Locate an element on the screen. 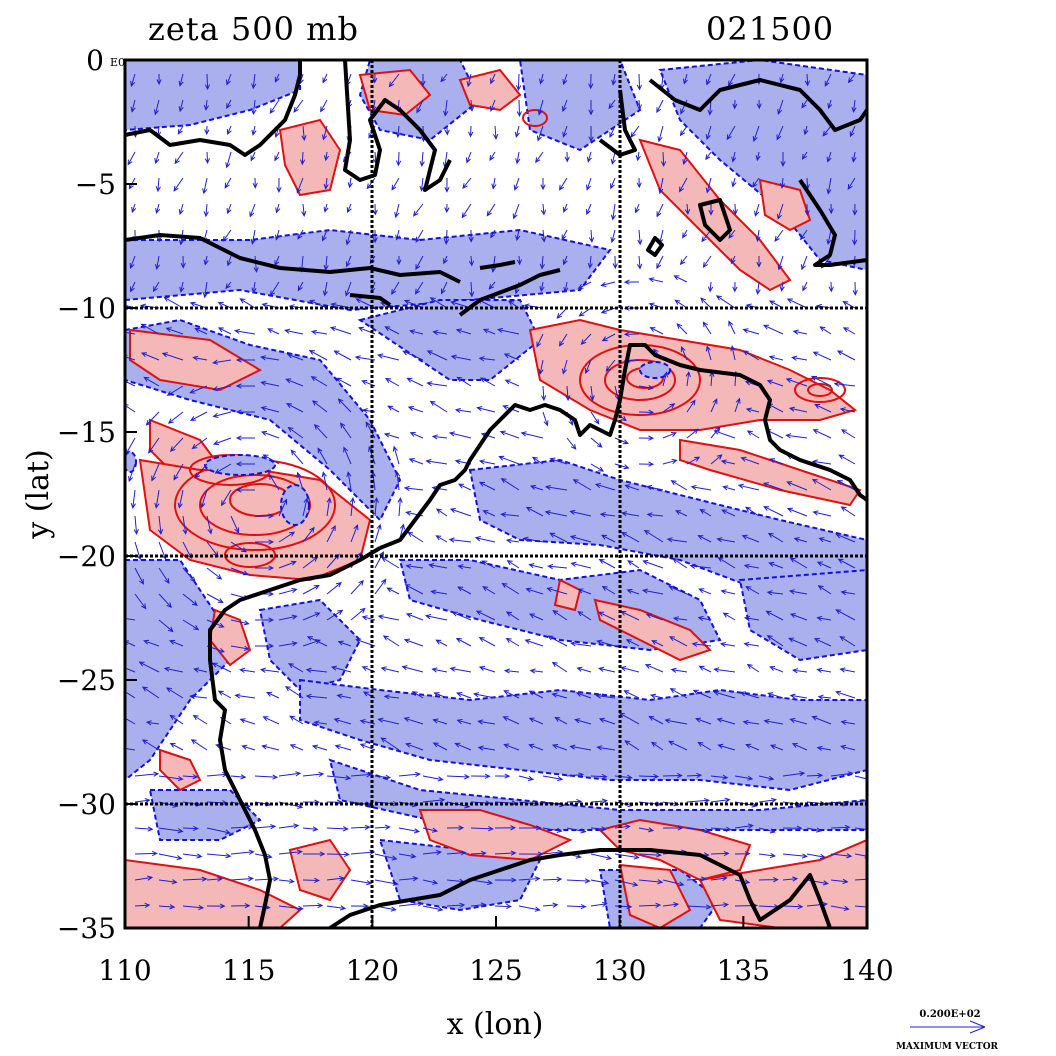 The image size is (1056, 1056). x-tick-label: 120 is located at coordinates (372, 970).